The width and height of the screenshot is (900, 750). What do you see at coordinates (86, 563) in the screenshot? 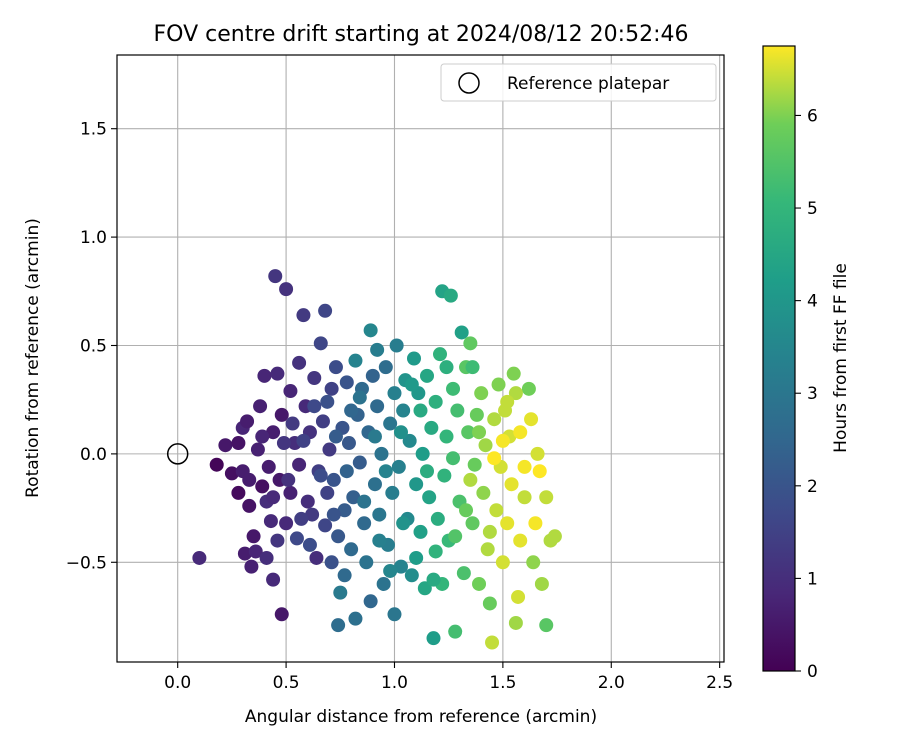
I see `y-tick-label: −0.5` at bounding box center [86, 563].